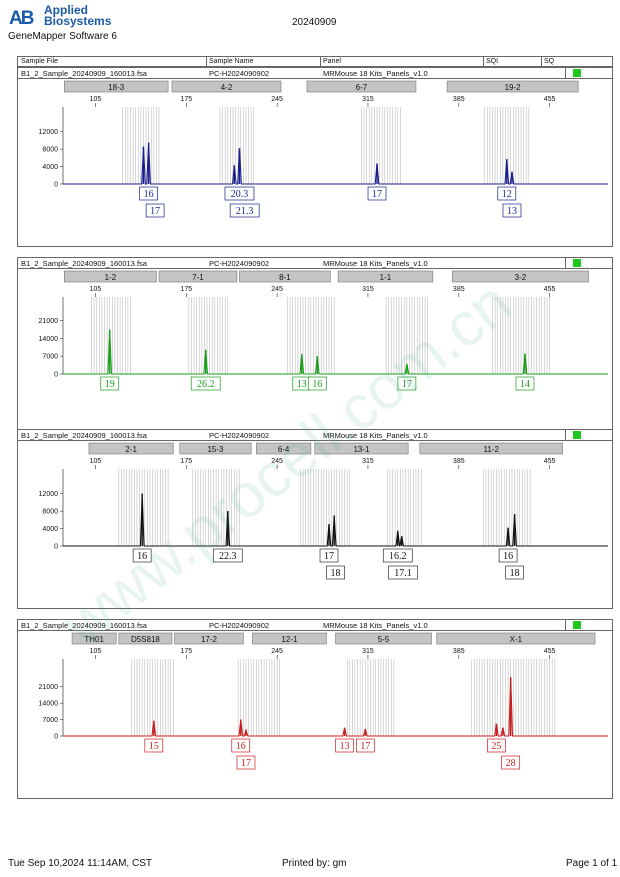 Image resolution: width=620 pixels, height=877 pixels. I want to click on marker-bar: 19-2, so click(512, 86).